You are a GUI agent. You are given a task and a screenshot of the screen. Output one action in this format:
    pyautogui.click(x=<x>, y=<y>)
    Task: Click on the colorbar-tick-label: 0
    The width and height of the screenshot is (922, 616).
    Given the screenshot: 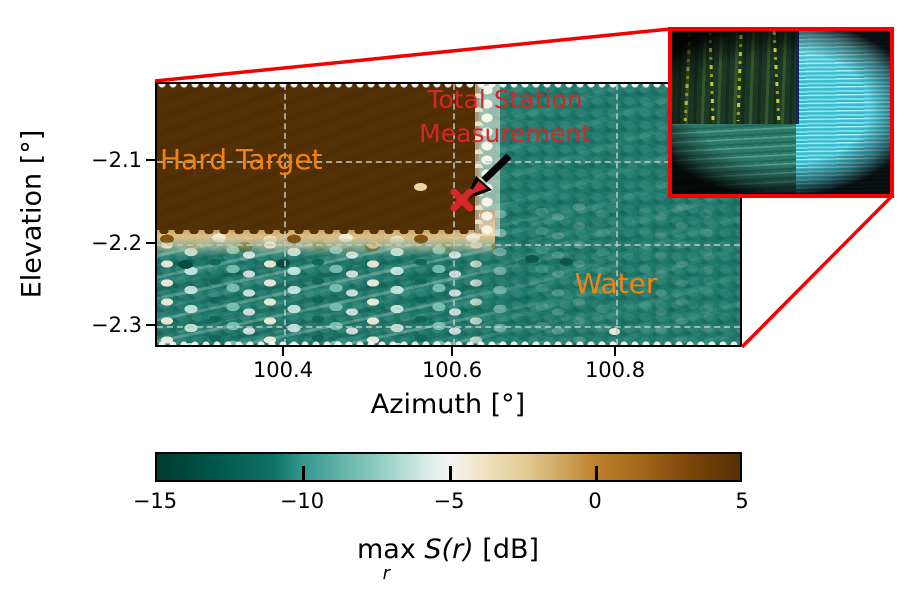 What is the action you would take?
    pyautogui.click(x=595, y=501)
    